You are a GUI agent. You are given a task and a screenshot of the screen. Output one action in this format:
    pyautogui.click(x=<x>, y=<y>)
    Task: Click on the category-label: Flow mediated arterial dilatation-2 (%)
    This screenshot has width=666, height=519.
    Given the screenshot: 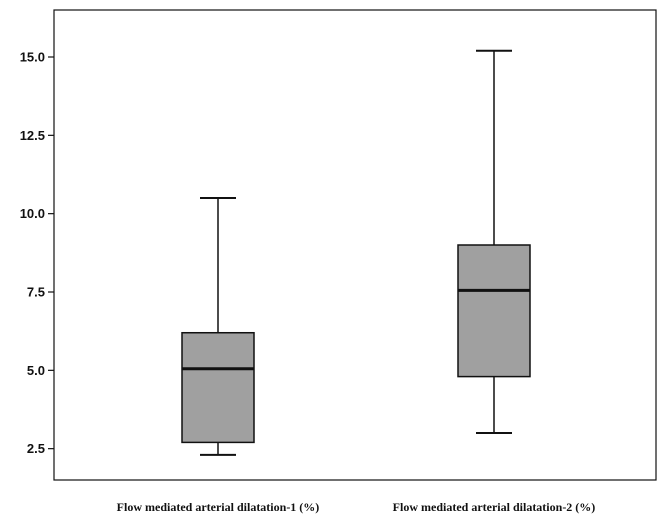 What is the action you would take?
    pyautogui.click(x=494, y=507)
    